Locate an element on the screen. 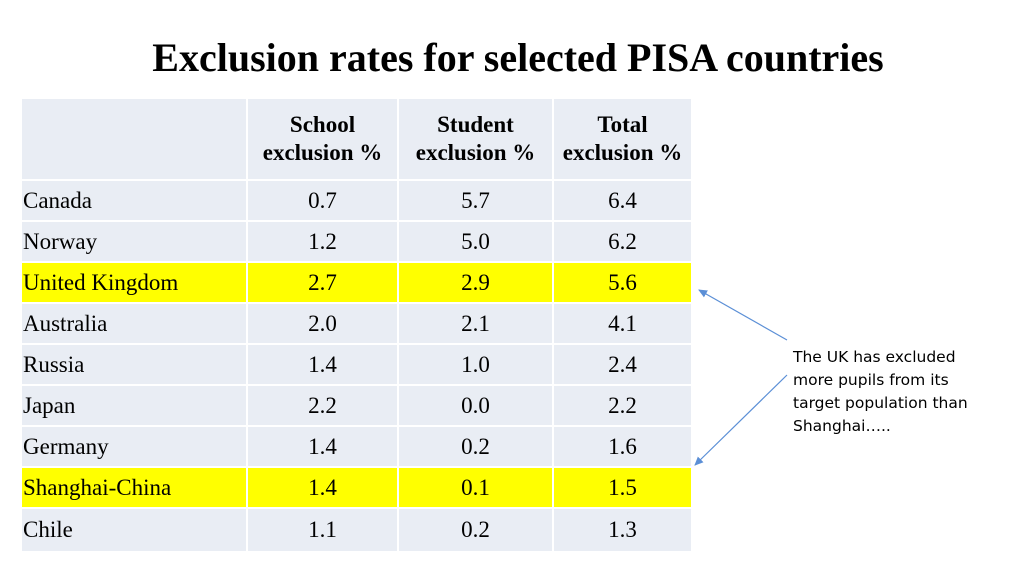 The height and width of the screenshot is (575, 1024). header-total-exclusion: Total exclusion % is located at coordinates (622, 139).